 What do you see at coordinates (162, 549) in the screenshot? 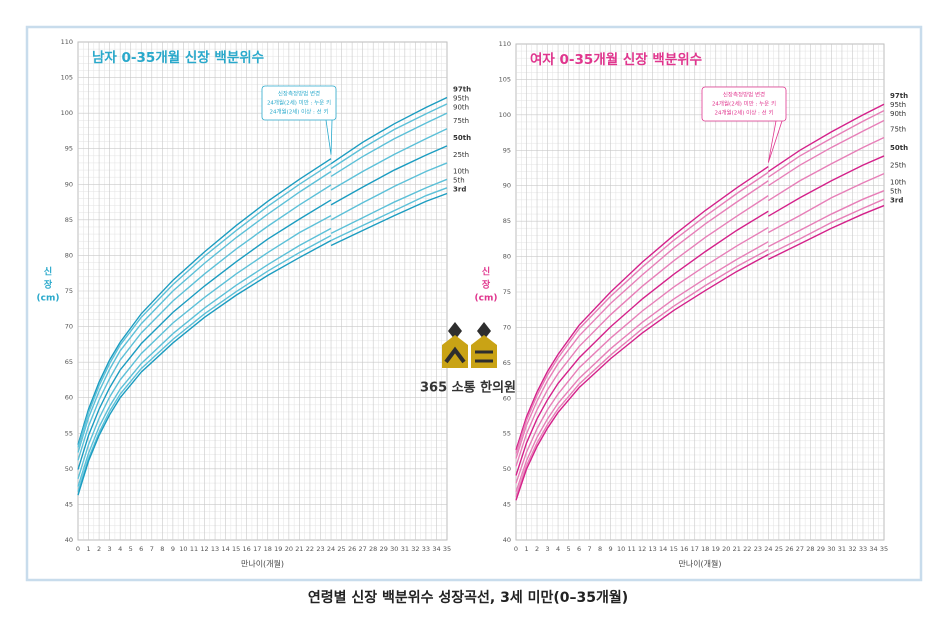
I see `x-tick-label: 8` at bounding box center [162, 549].